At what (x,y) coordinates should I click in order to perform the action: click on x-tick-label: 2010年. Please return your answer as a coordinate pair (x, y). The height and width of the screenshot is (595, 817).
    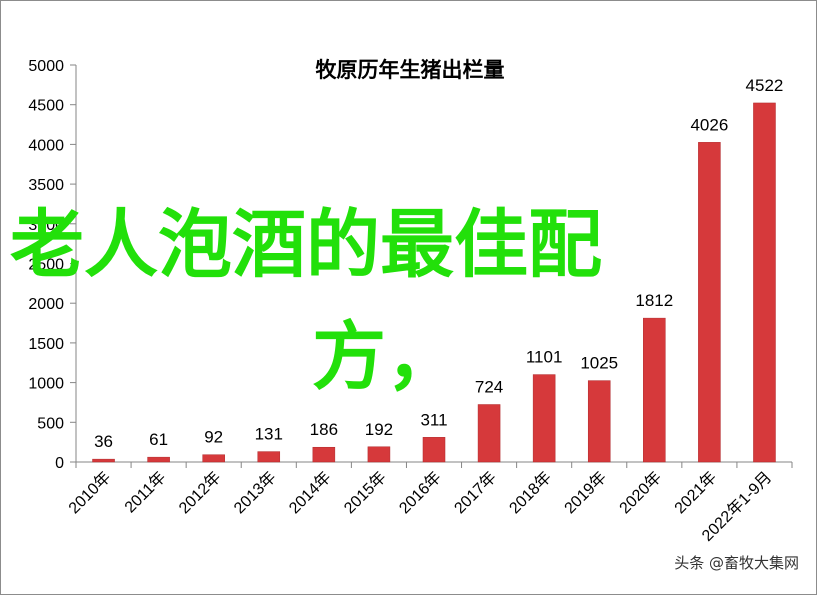
    Looking at the image, I should click on (89, 492).